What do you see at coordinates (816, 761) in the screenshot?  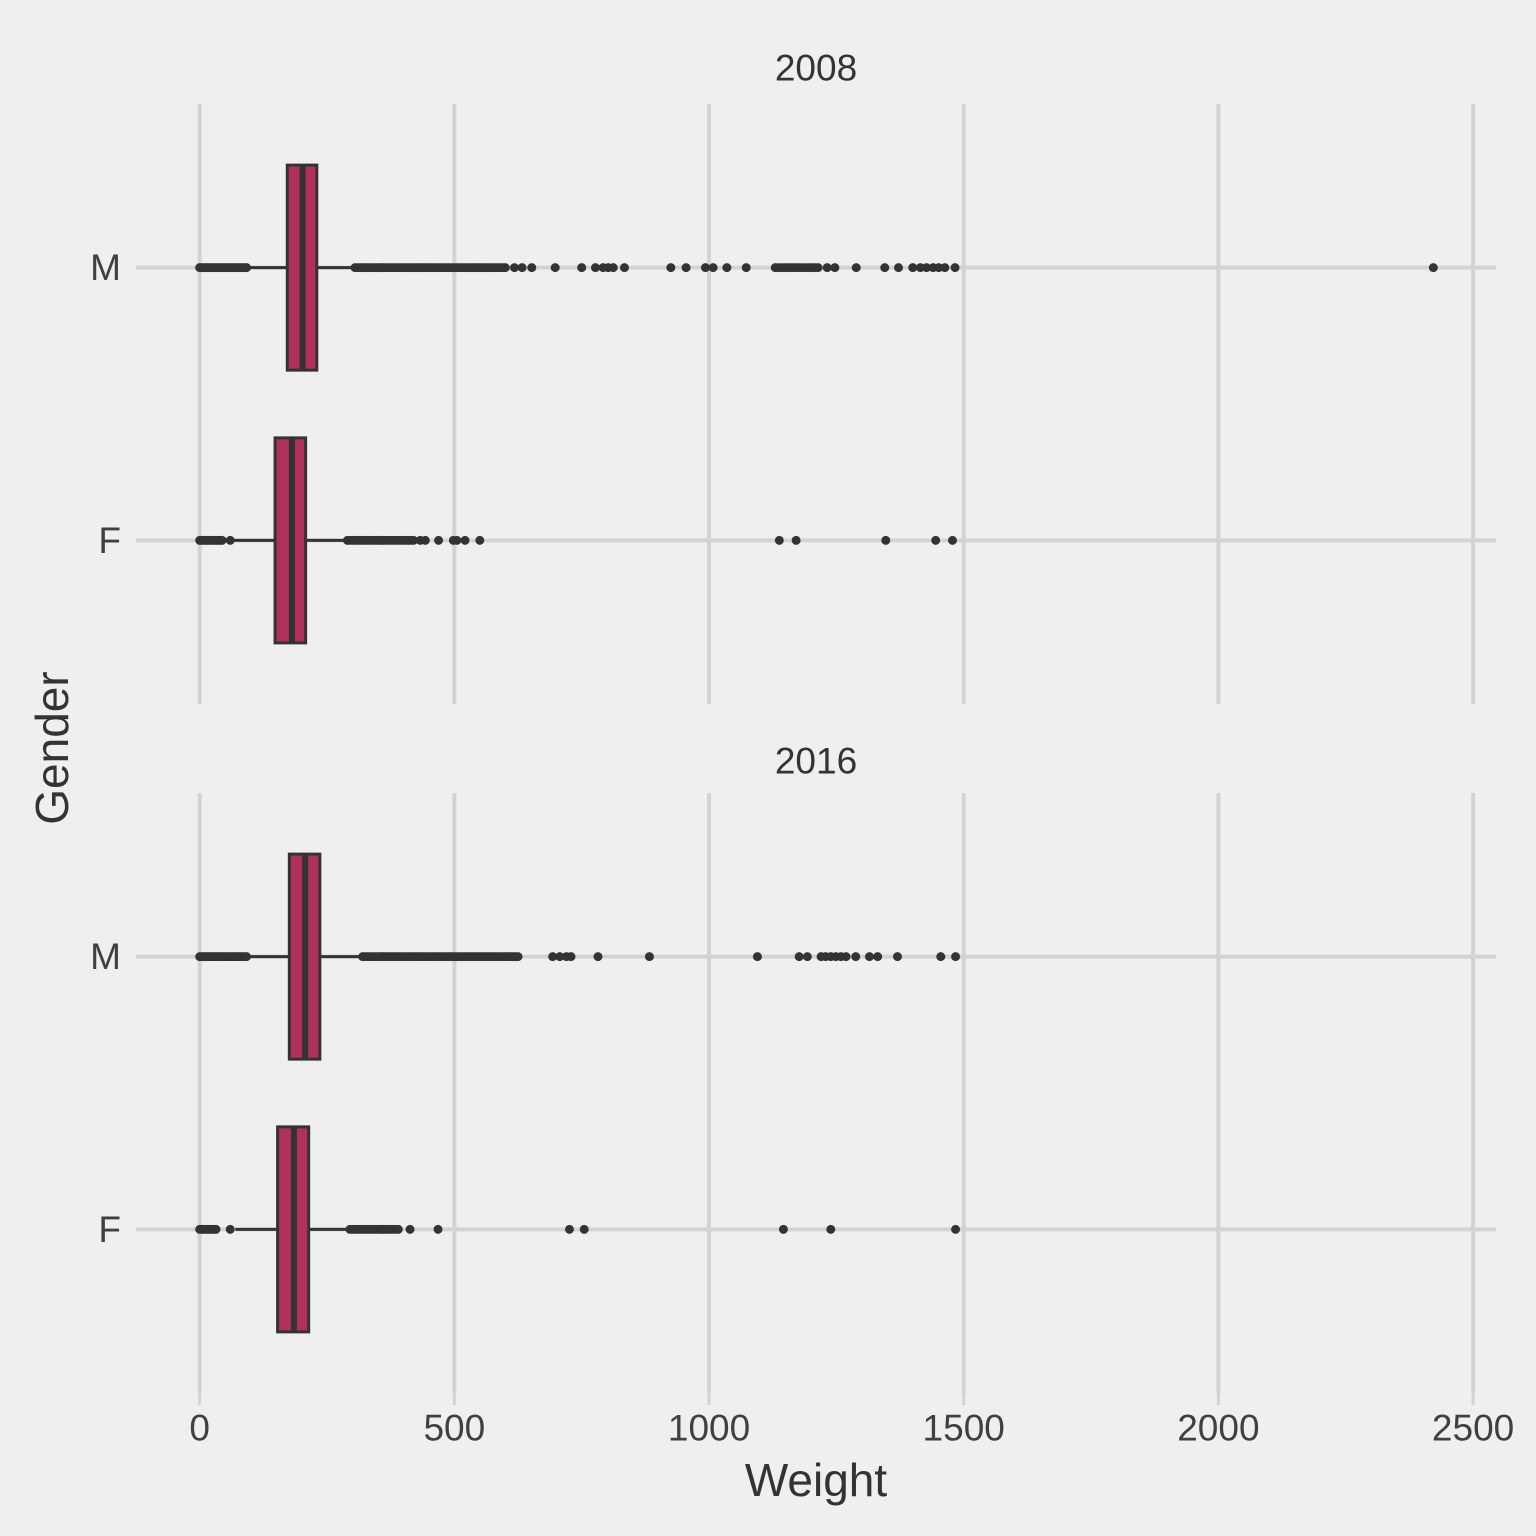 I see `facet-strip-label-2016: 2016` at bounding box center [816, 761].